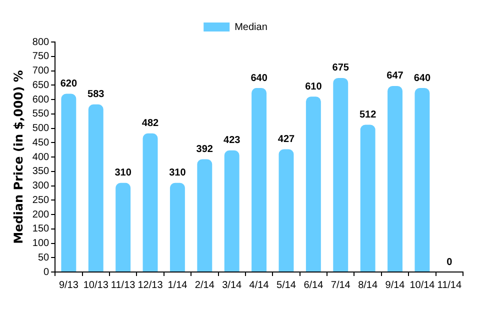 The image size is (483, 328). What do you see at coordinates (96, 285) in the screenshot?
I see `x-tick-label: 10/13` at bounding box center [96, 285].